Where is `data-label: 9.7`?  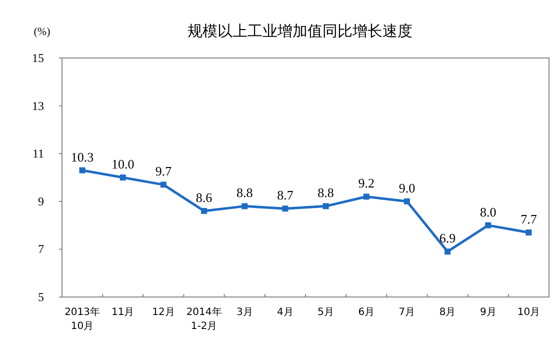
data-label: 9.7 is located at coordinates (163, 171).